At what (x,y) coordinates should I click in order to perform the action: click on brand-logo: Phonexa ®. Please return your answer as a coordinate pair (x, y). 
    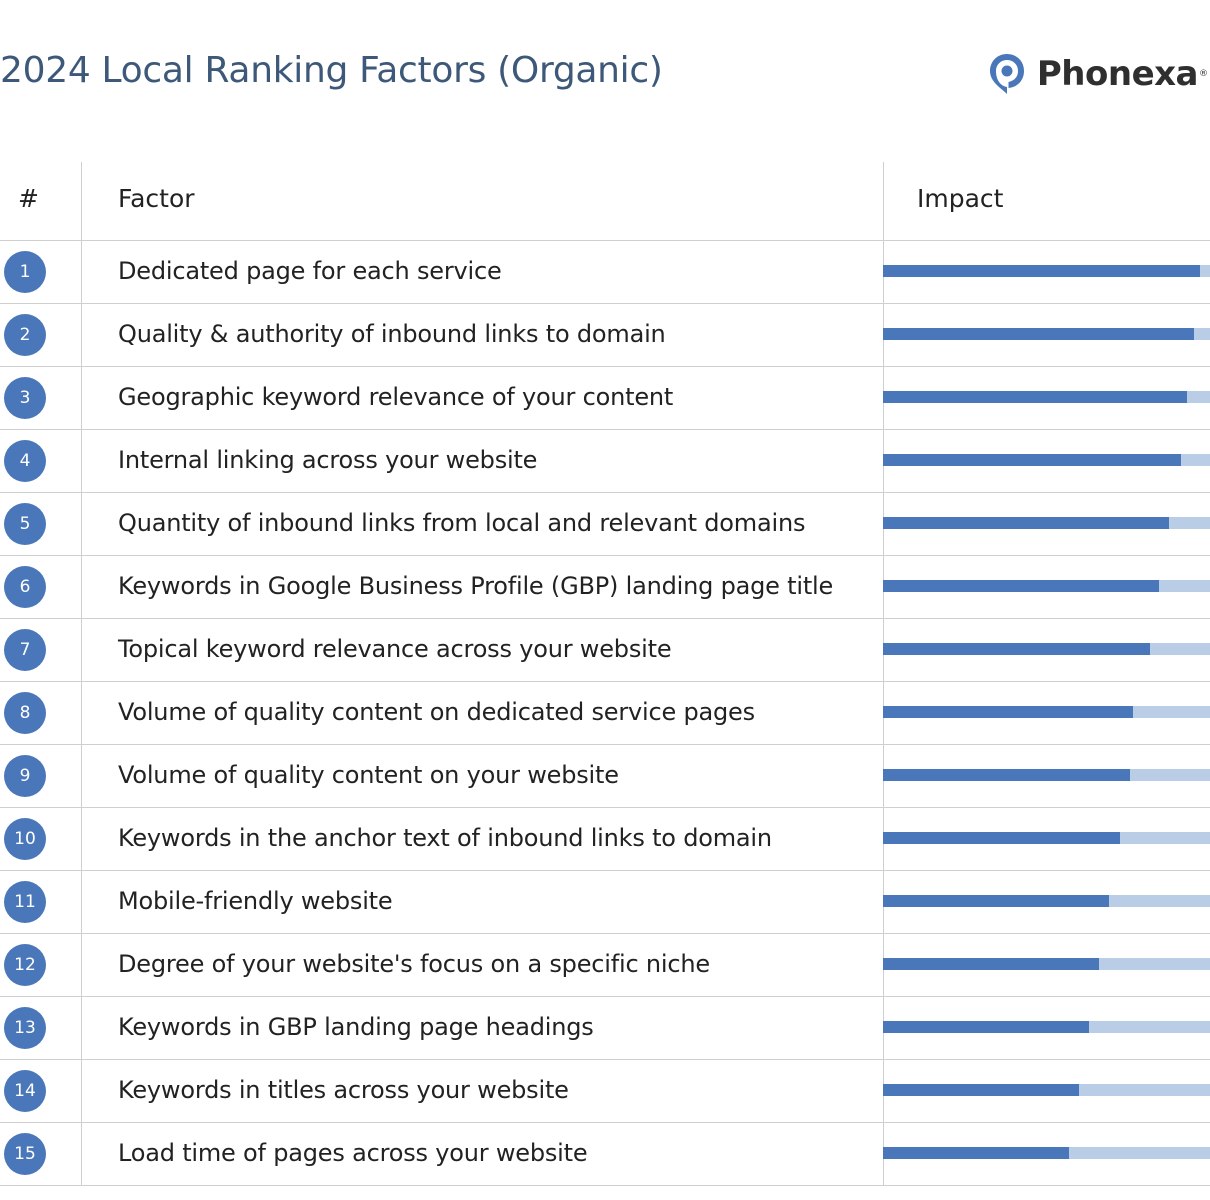
    Looking at the image, I should click on (1097, 74).